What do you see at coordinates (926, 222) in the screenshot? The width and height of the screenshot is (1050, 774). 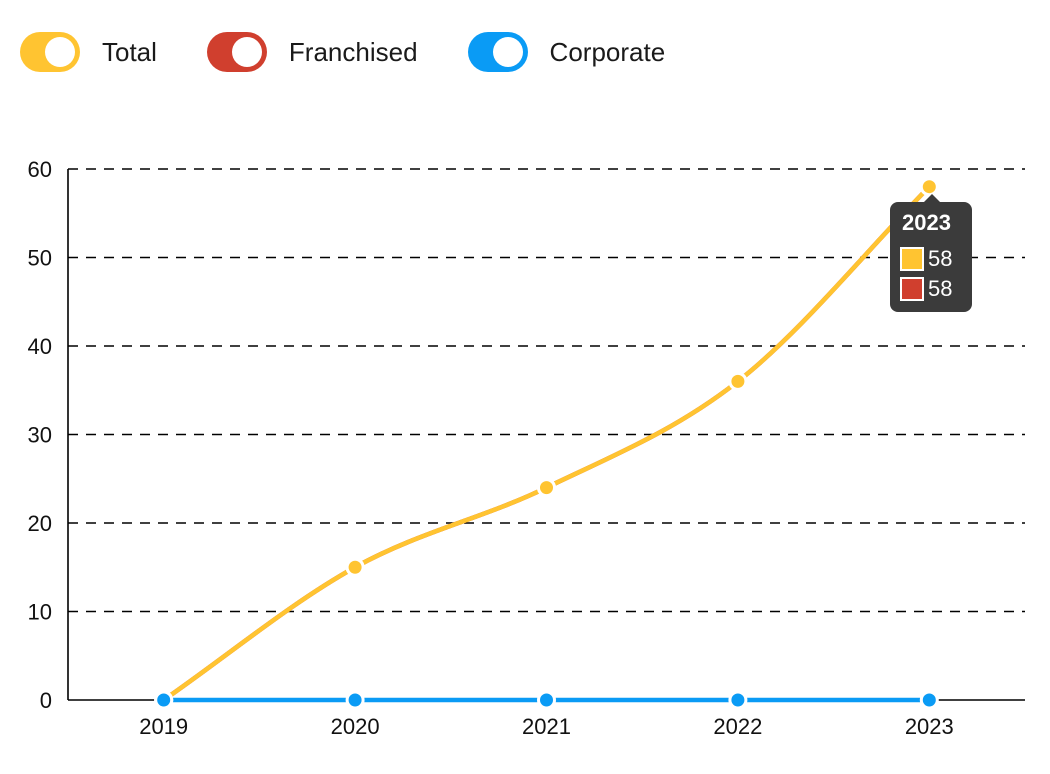 I see `tooltip-title: 2023` at bounding box center [926, 222].